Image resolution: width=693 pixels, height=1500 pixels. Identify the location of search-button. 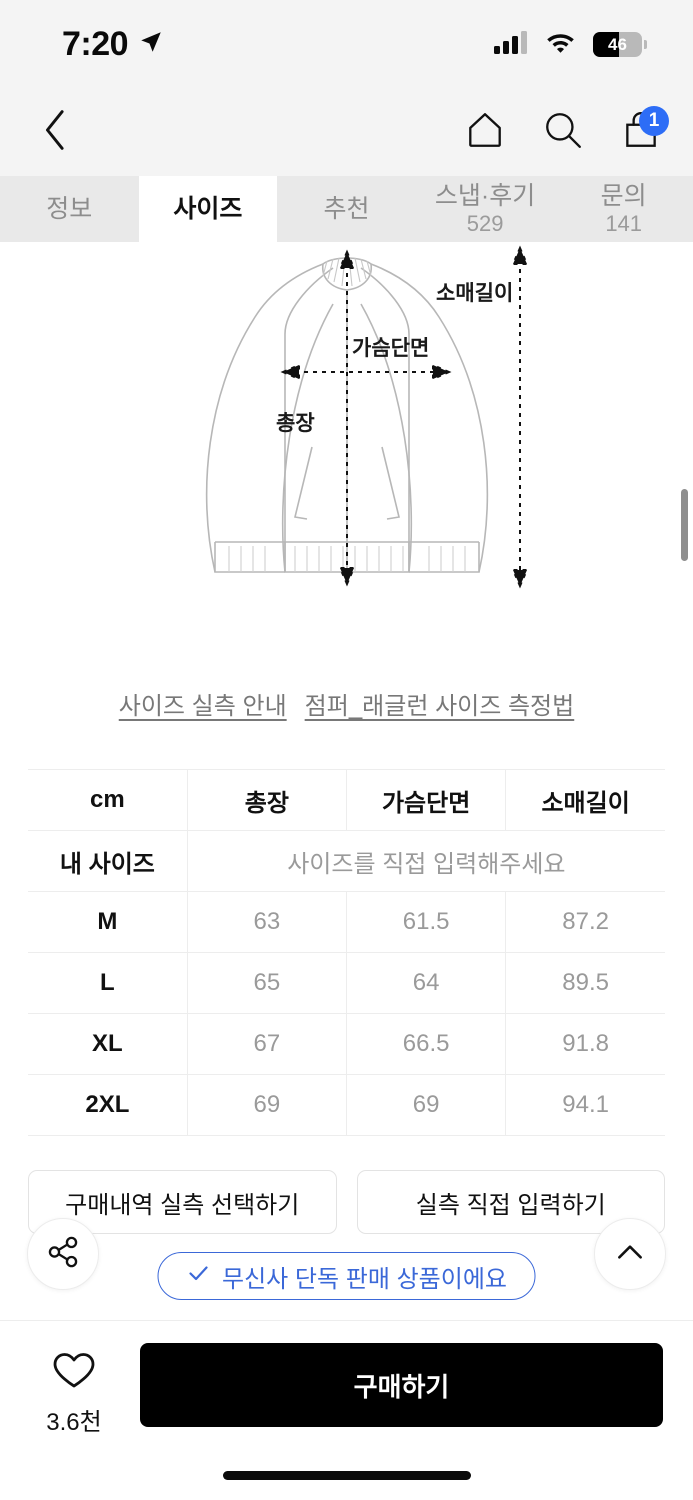
(563, 132).